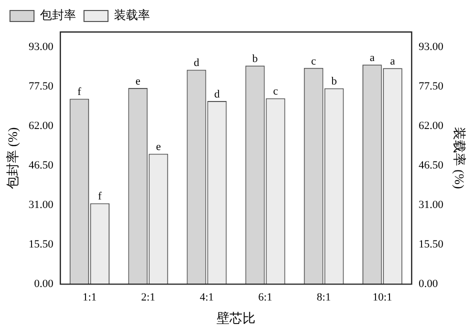 The width and height of the screenshot is (474, 333). What do you see at coordinates (431, 86) in the screenshot?
I see `y2-tick-label: 77.50` at bounding box center [431, 86].